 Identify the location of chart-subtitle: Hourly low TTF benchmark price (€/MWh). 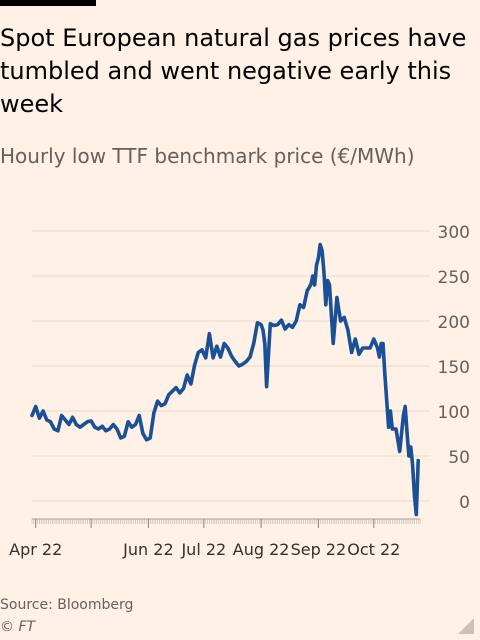
(207, 156).